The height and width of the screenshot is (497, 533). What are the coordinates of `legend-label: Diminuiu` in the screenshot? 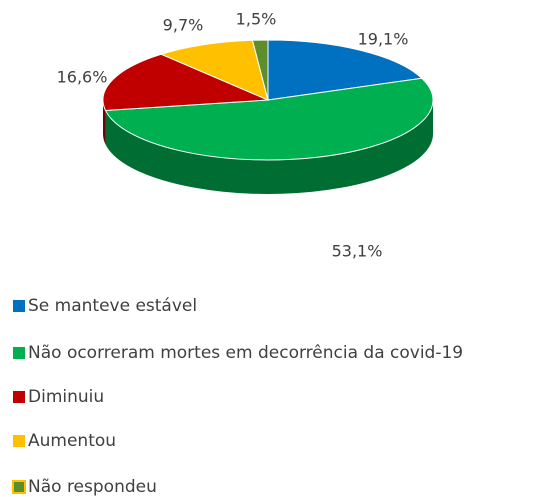 It's located at (66, 397).